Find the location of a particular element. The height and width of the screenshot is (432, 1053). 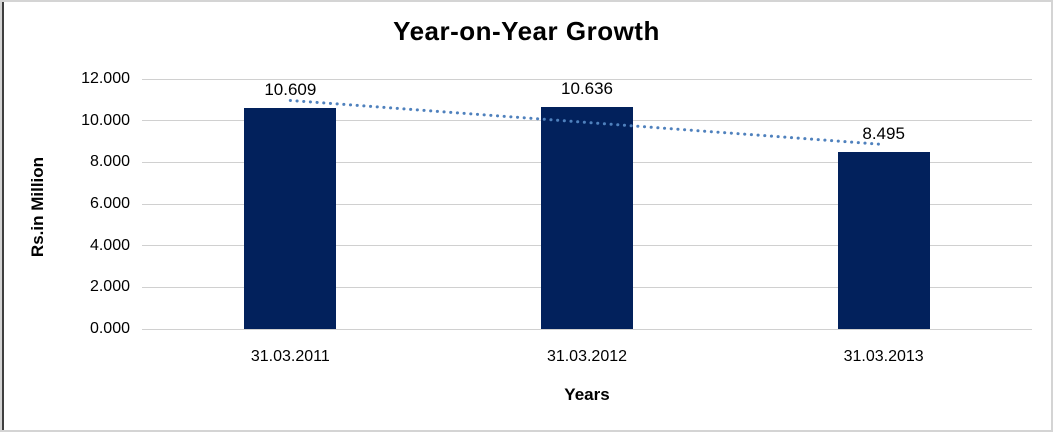

y-tick-label: 4.000 is located at coordinates (109, 245).